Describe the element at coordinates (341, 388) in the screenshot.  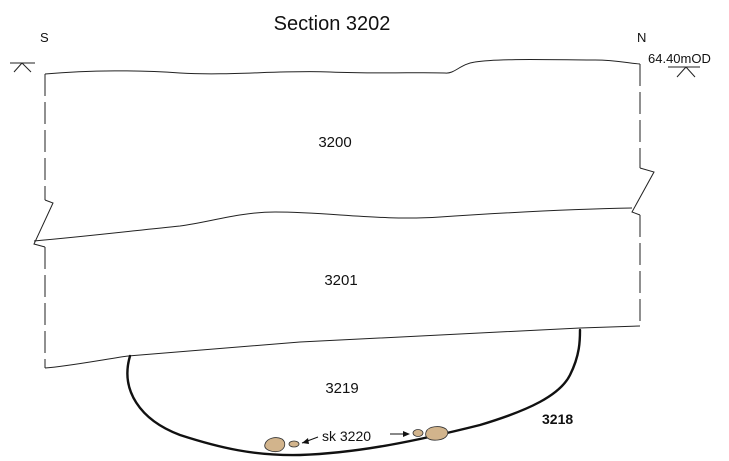
I see `fill-3219-label: 3219` at that location.